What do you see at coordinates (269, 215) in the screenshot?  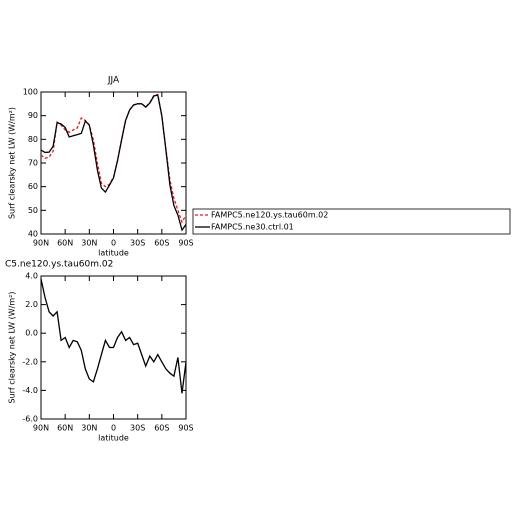 I see `legend-label: FAMPC5.ne120.ys.tau60m.02` at bounding box center [269, 215].